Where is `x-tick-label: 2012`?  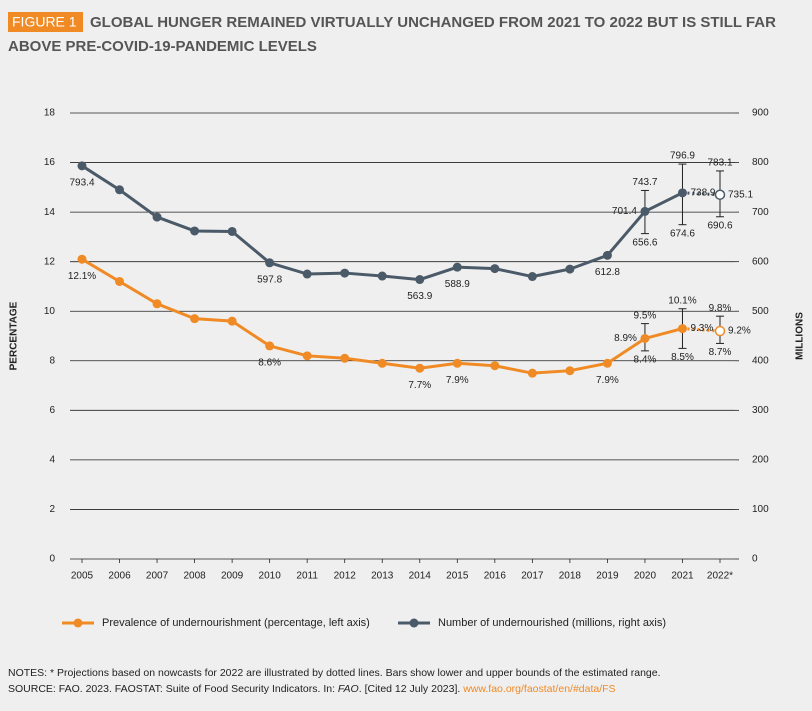
x-tick-label: 2012 is located at coordinates (345, 576).